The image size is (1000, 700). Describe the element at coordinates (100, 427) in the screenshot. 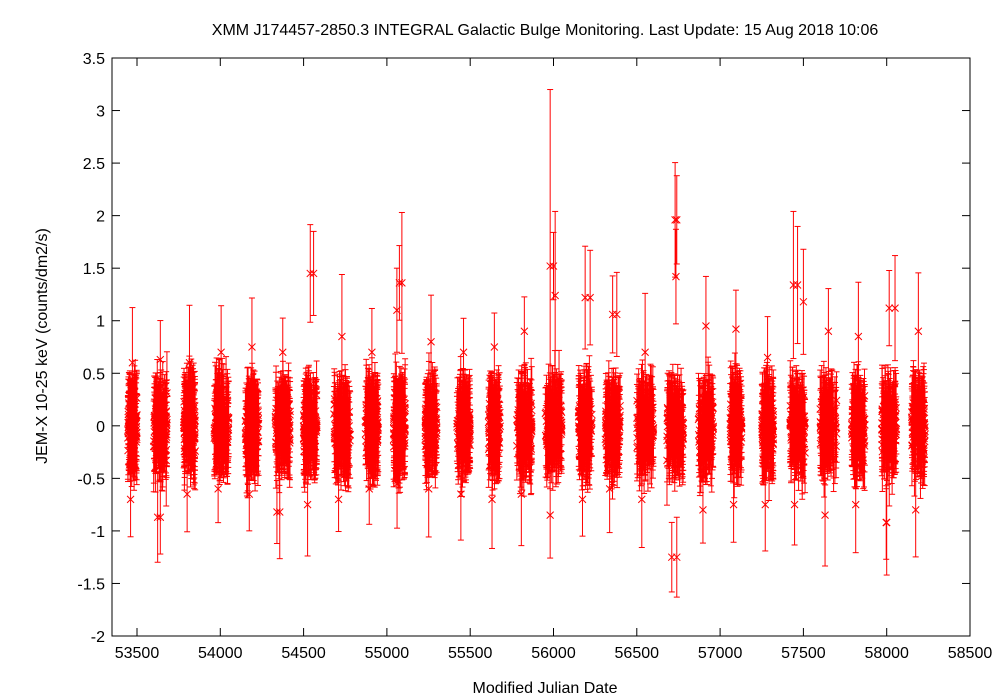

I see `y-tick-label: 0` at that location.